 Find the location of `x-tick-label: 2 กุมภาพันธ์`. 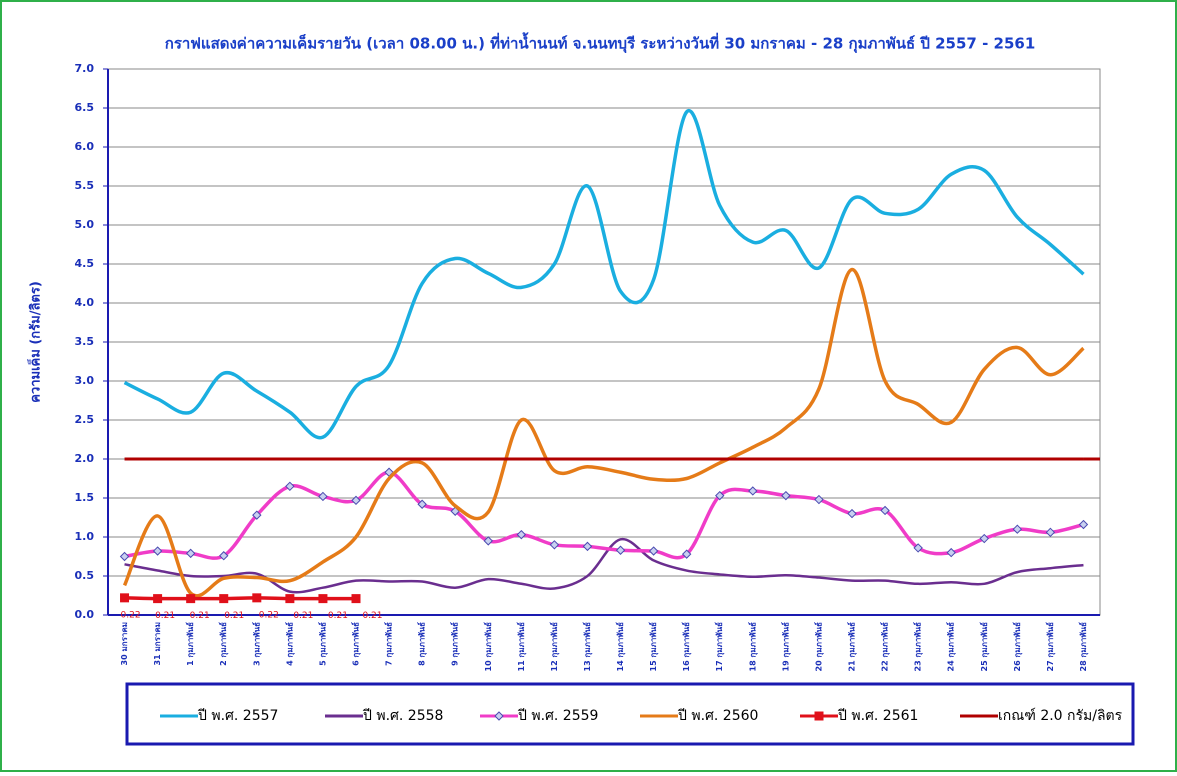

x-tick-label: 2 กุมภาพันธ์ is located at coordinates (223, 644).